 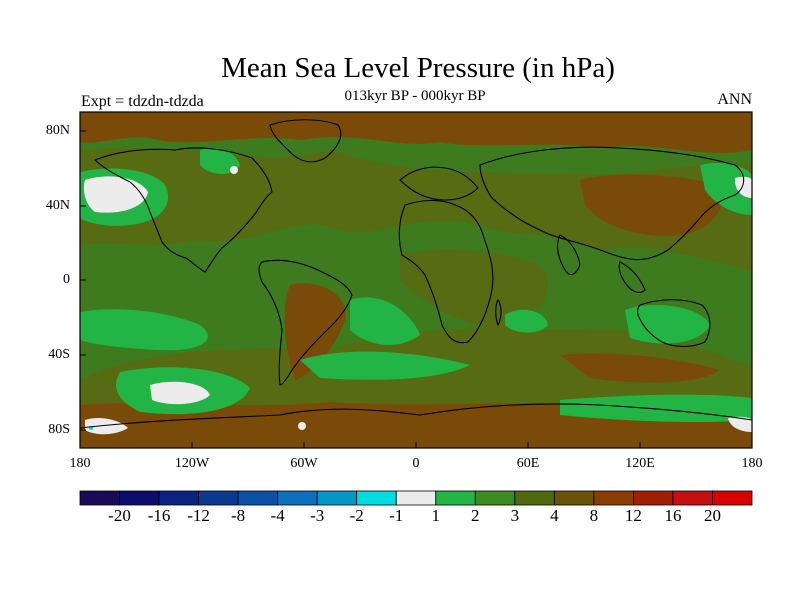 What do you see at coordinates (633, 515) in the screenshot?
I see `colorbar-label: 12` at bounding box center [633, 515].